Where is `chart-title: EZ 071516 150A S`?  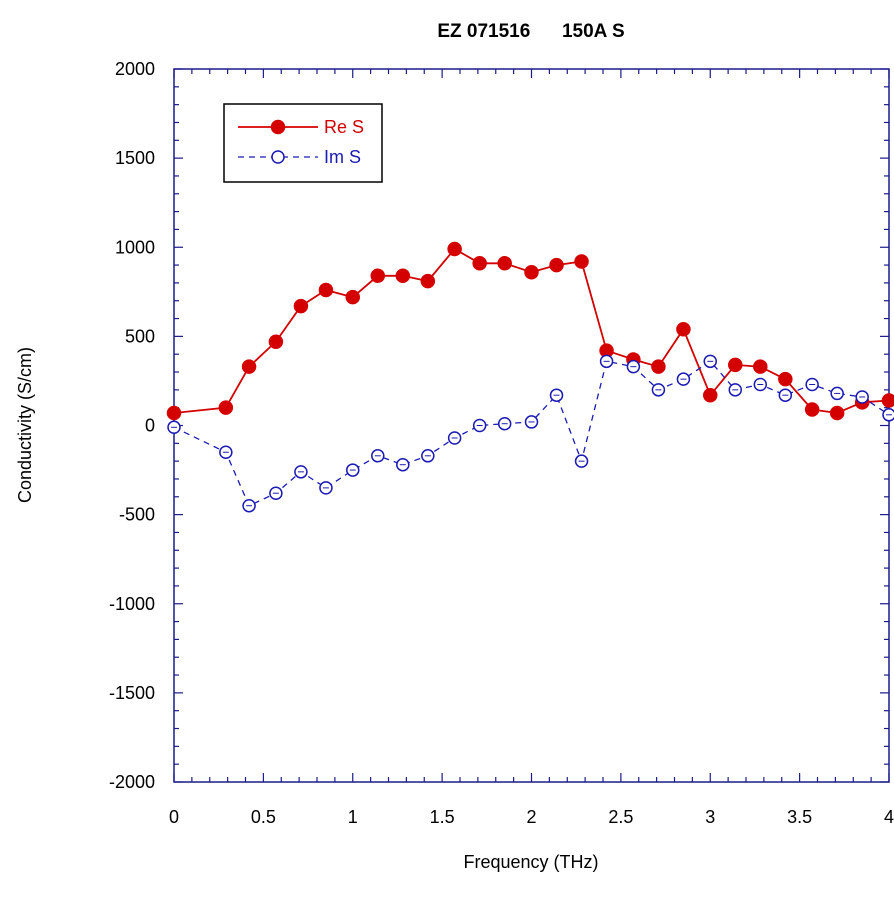 chart-title: EZ 071516 150A S is located at coordinates (530, 31).